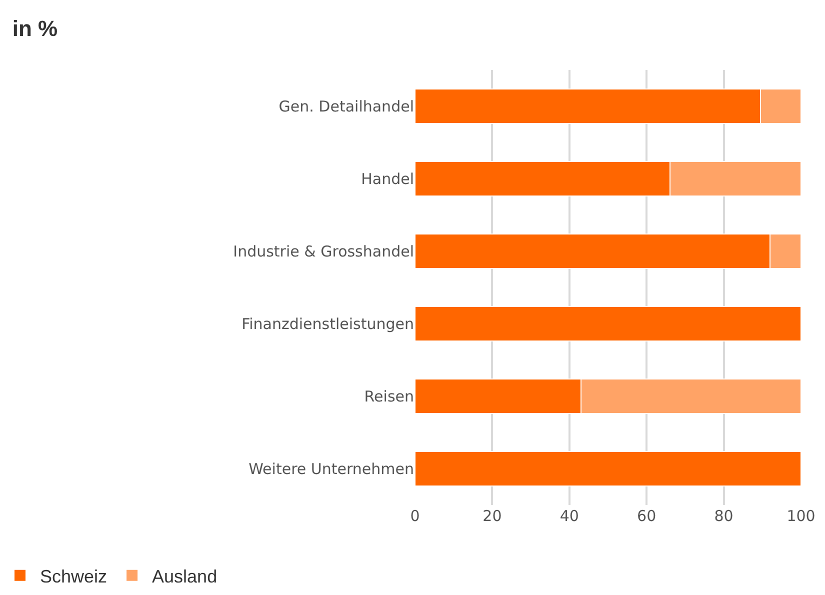 The height and width of the screenshot is (595, 825). I want to click on y-tick-label: Finanzdienstleistungen, so click(328, 324).